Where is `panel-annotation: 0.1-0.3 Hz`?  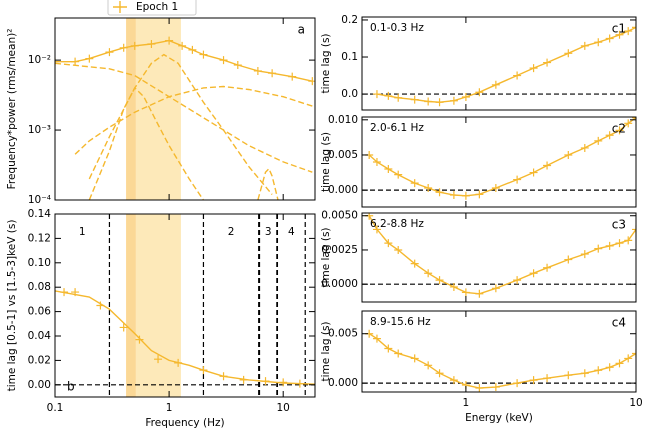 panel-annotation: 0.1-0.3 Hz is located at coordinates (397, 28).